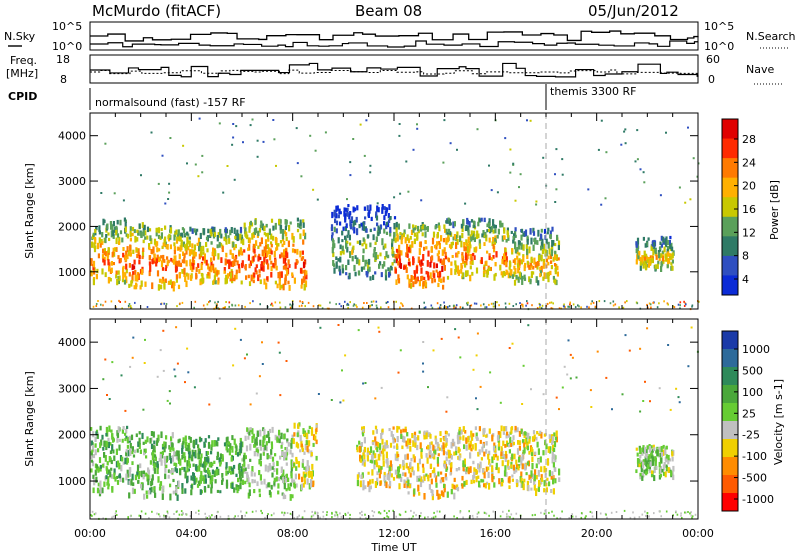 This screenshot has width=800, height=554. Describe the element at coordinates (730, 168) in the screenshot. I see `power-colorbar-block` at that location.